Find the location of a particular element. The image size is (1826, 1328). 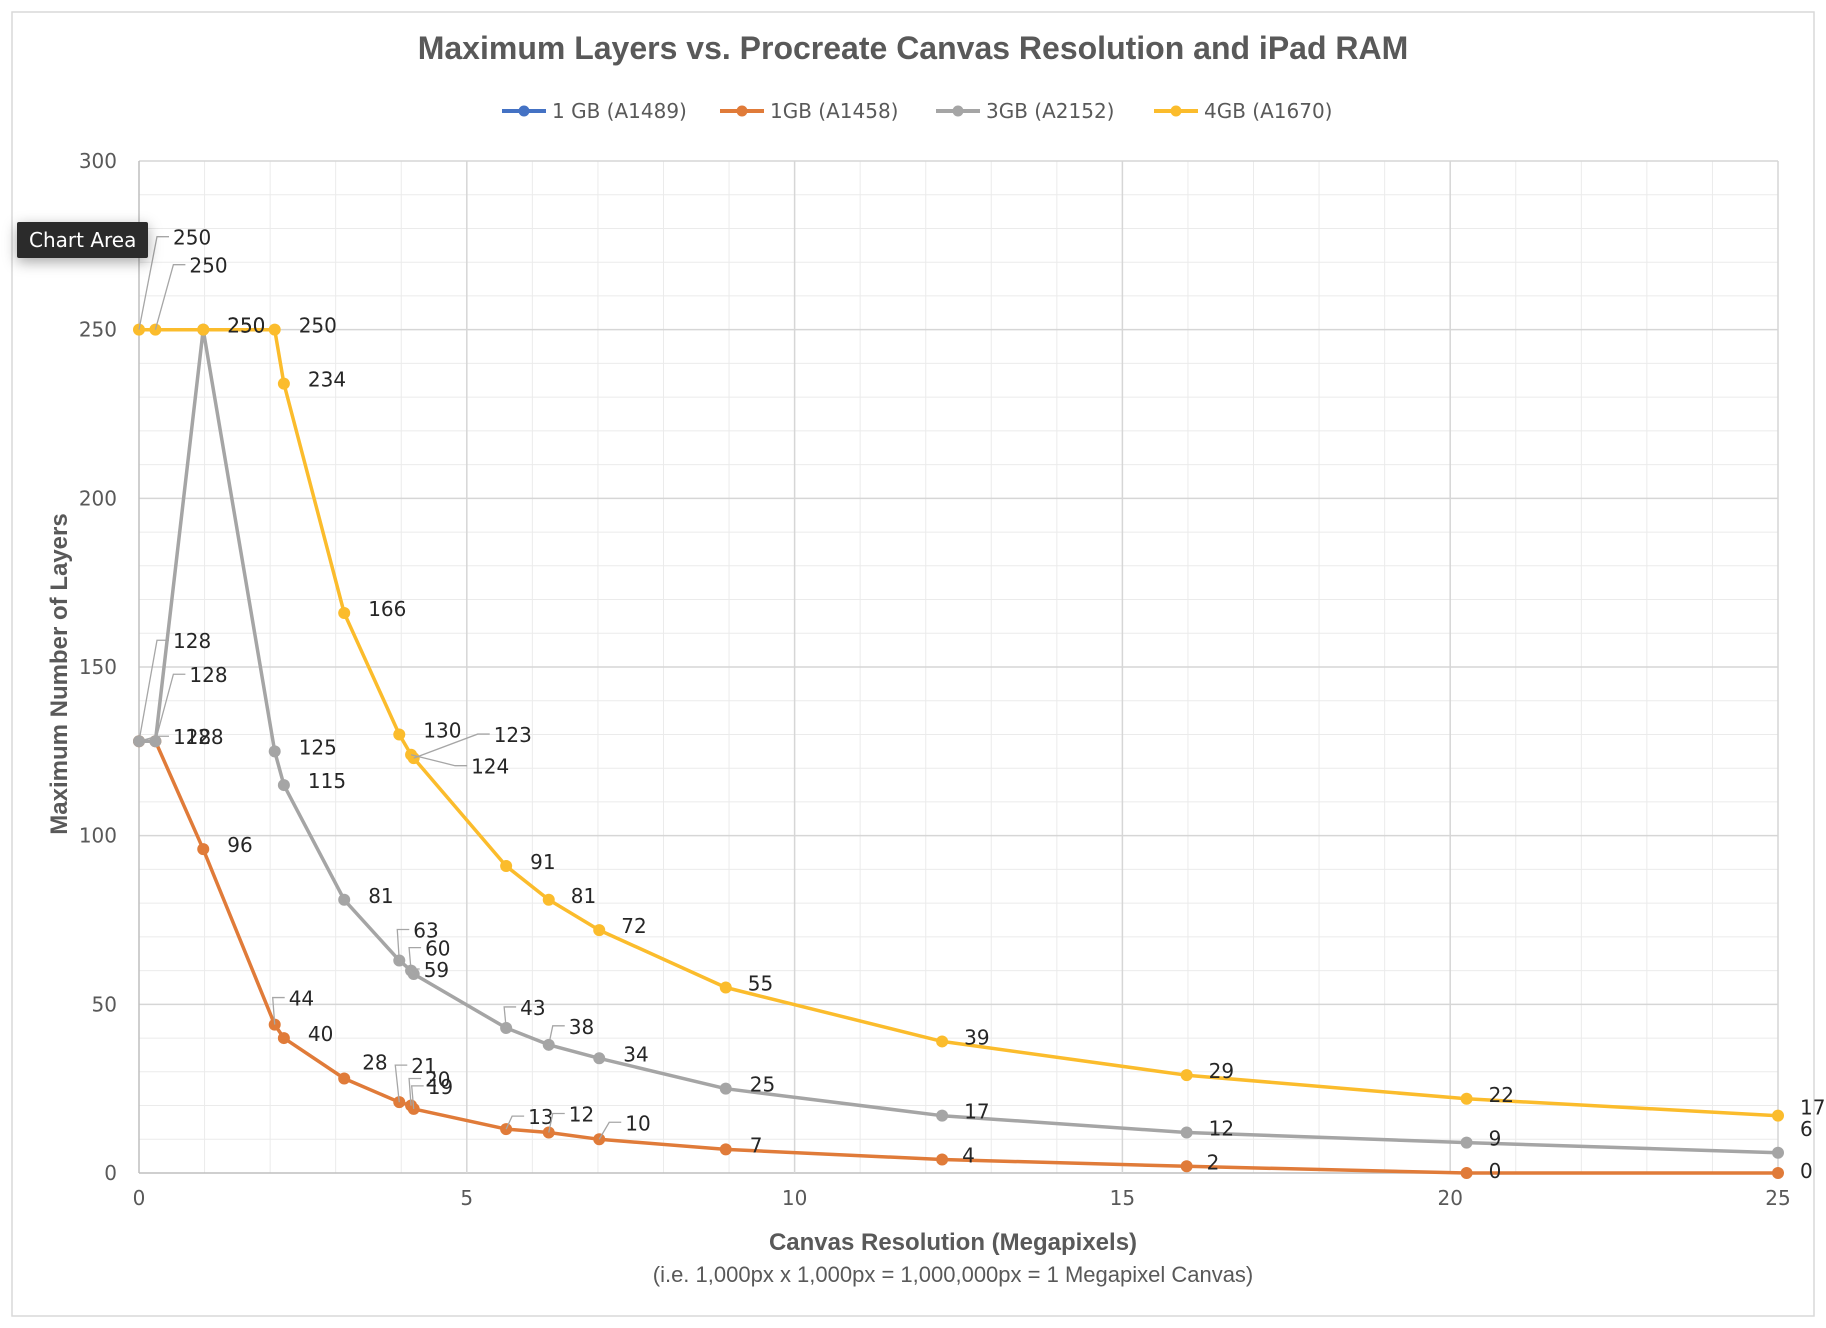

y-tick-label: 250 is located at coordinates (98, 330).